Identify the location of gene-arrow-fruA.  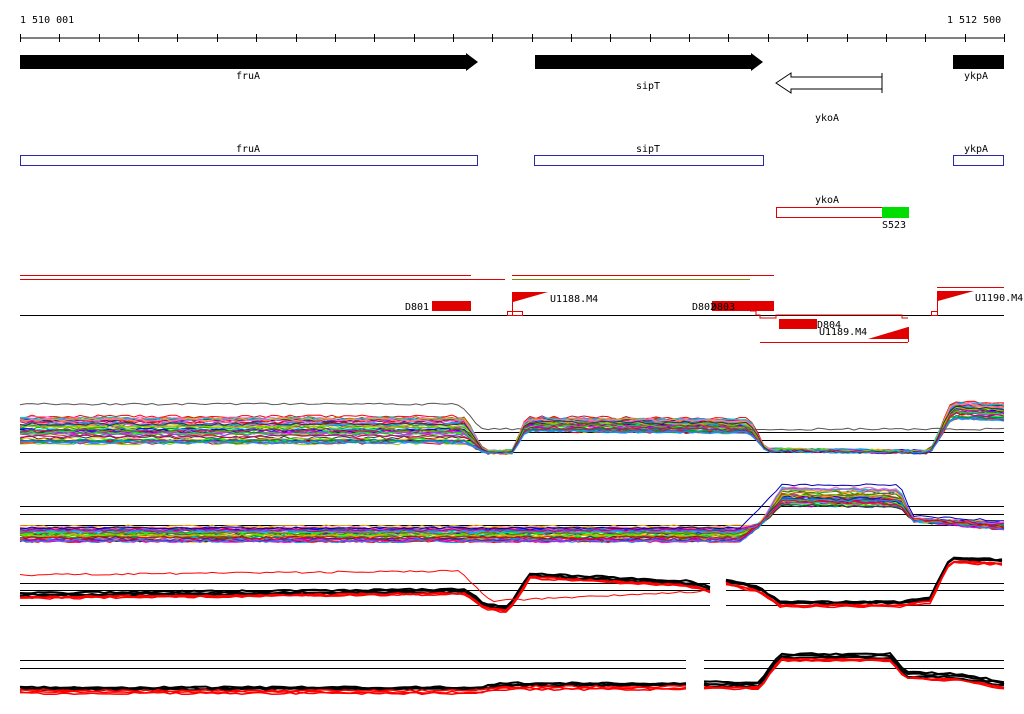
(249, 62).